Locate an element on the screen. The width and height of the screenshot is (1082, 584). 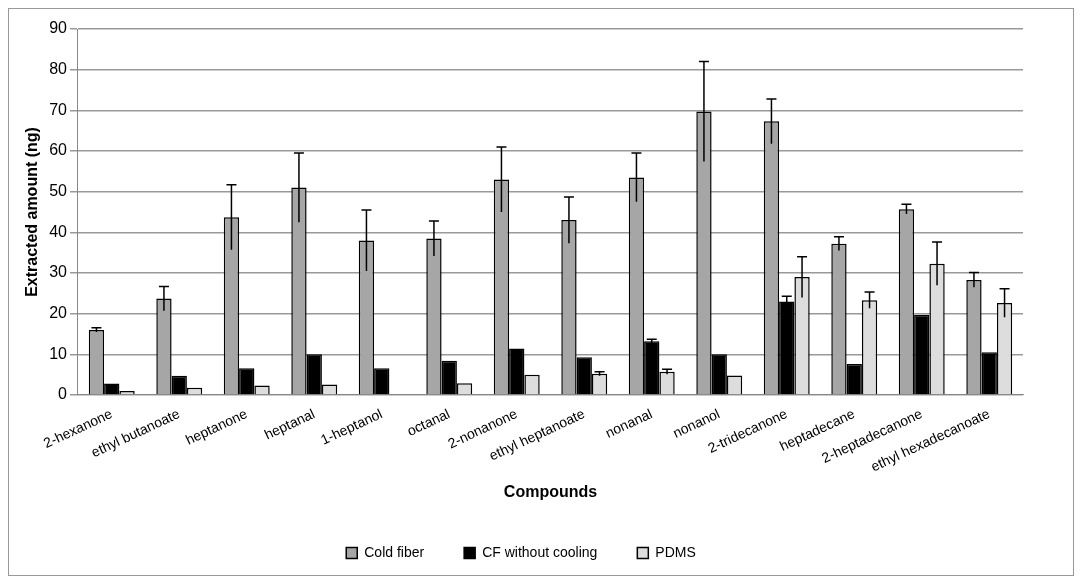
legend-label: Cold fiber is located at coordinates (394, 551).